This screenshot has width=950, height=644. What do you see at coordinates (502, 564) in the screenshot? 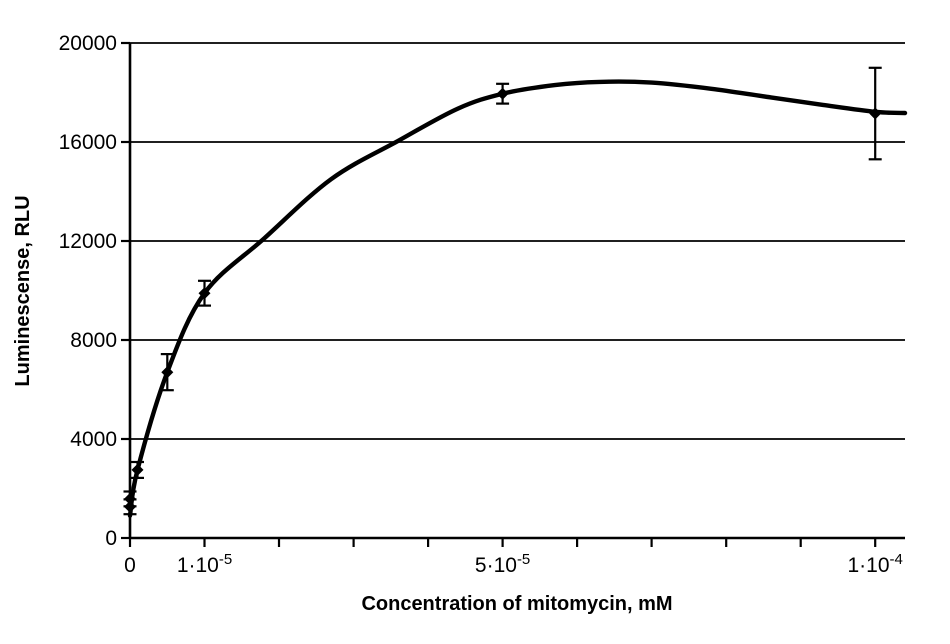
I see `x-tick-label: 5·10⁻⁵` at bounding box center [502, 564].